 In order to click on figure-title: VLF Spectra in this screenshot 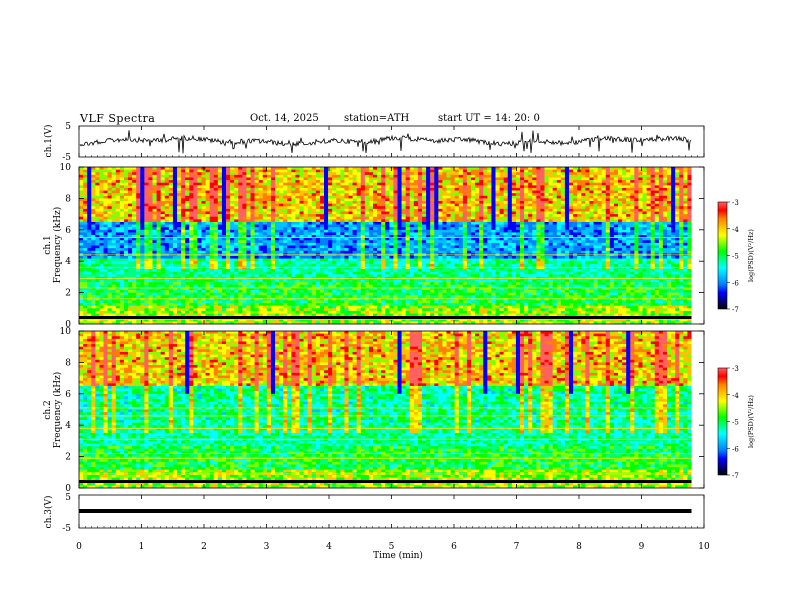, I will do `click(118, 118)`.